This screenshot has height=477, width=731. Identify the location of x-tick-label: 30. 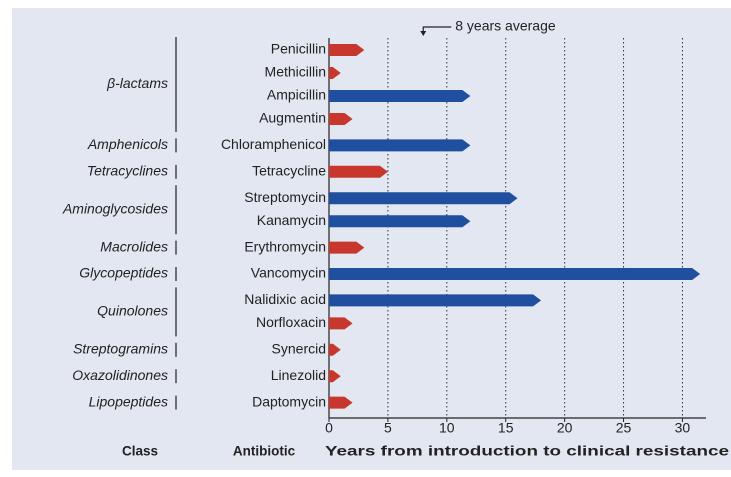
(683, 428).